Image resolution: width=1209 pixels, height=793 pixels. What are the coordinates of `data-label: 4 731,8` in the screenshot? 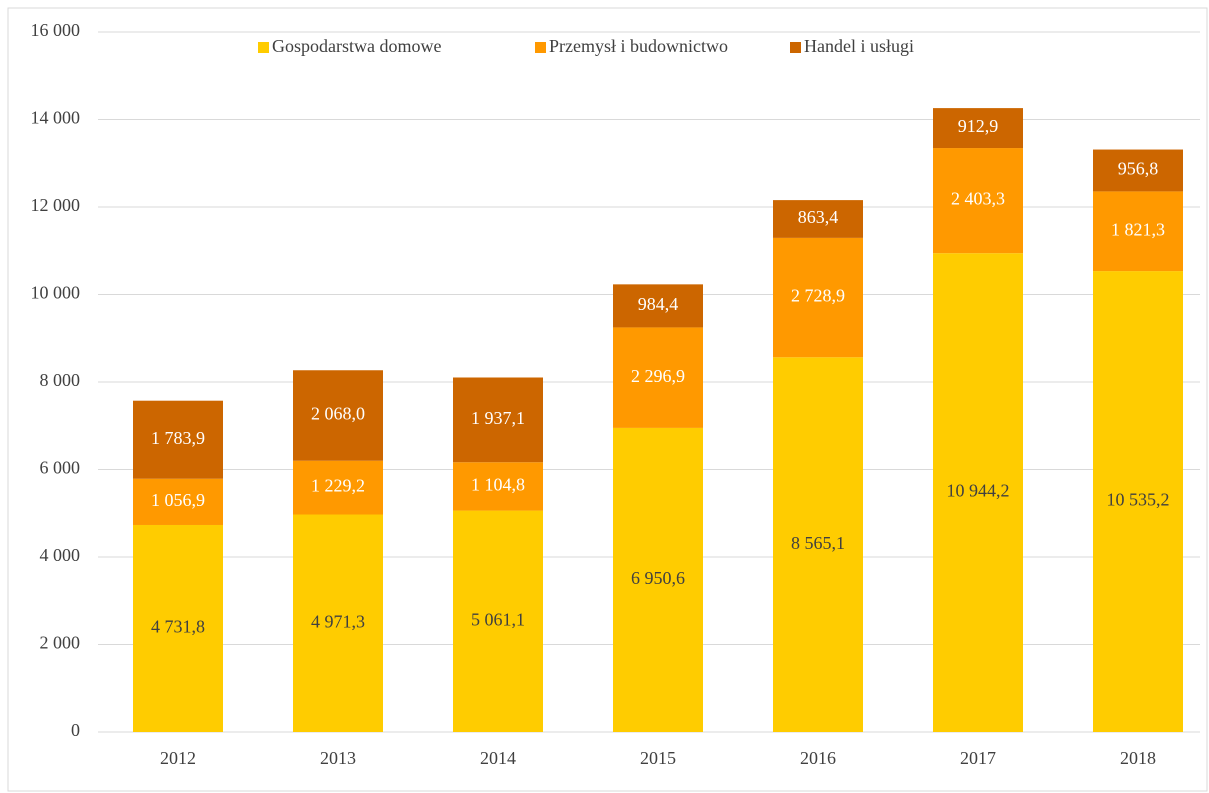 It's located at (178, 627).